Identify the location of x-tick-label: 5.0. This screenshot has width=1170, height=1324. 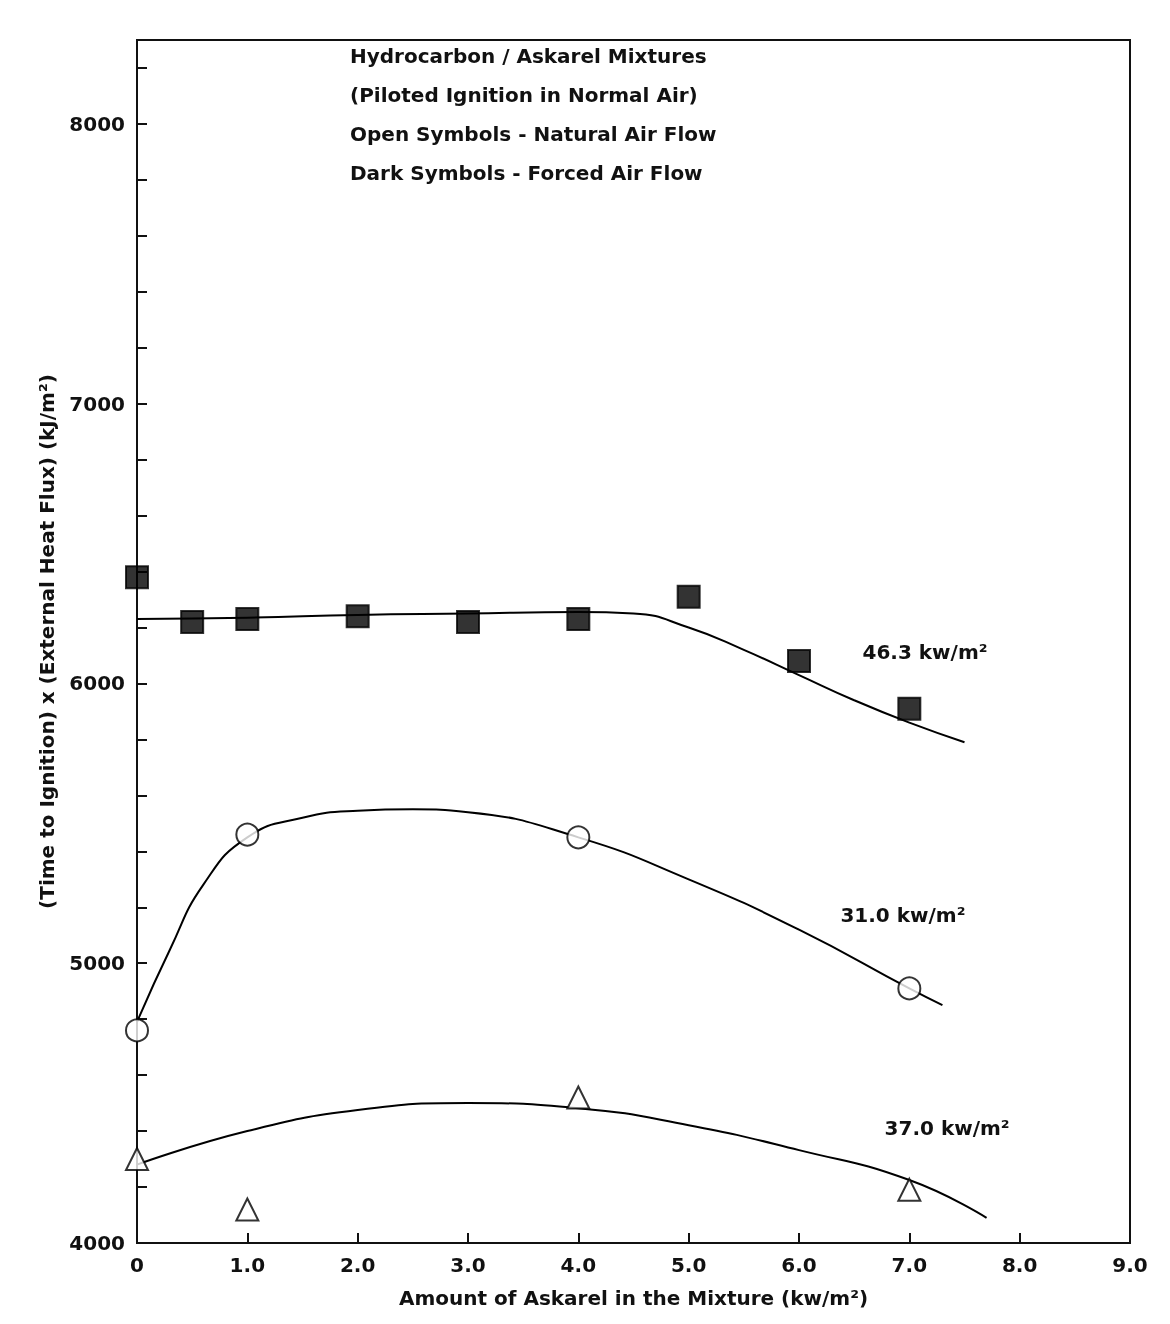
(688, 1265).